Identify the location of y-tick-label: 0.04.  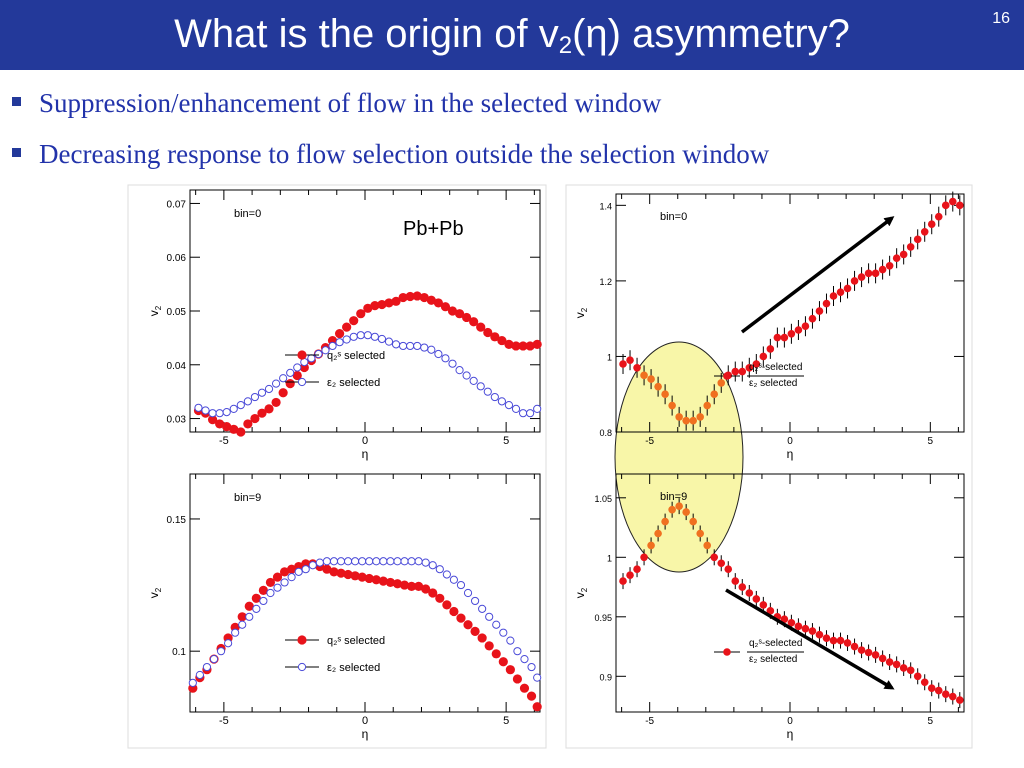
(177, 366).